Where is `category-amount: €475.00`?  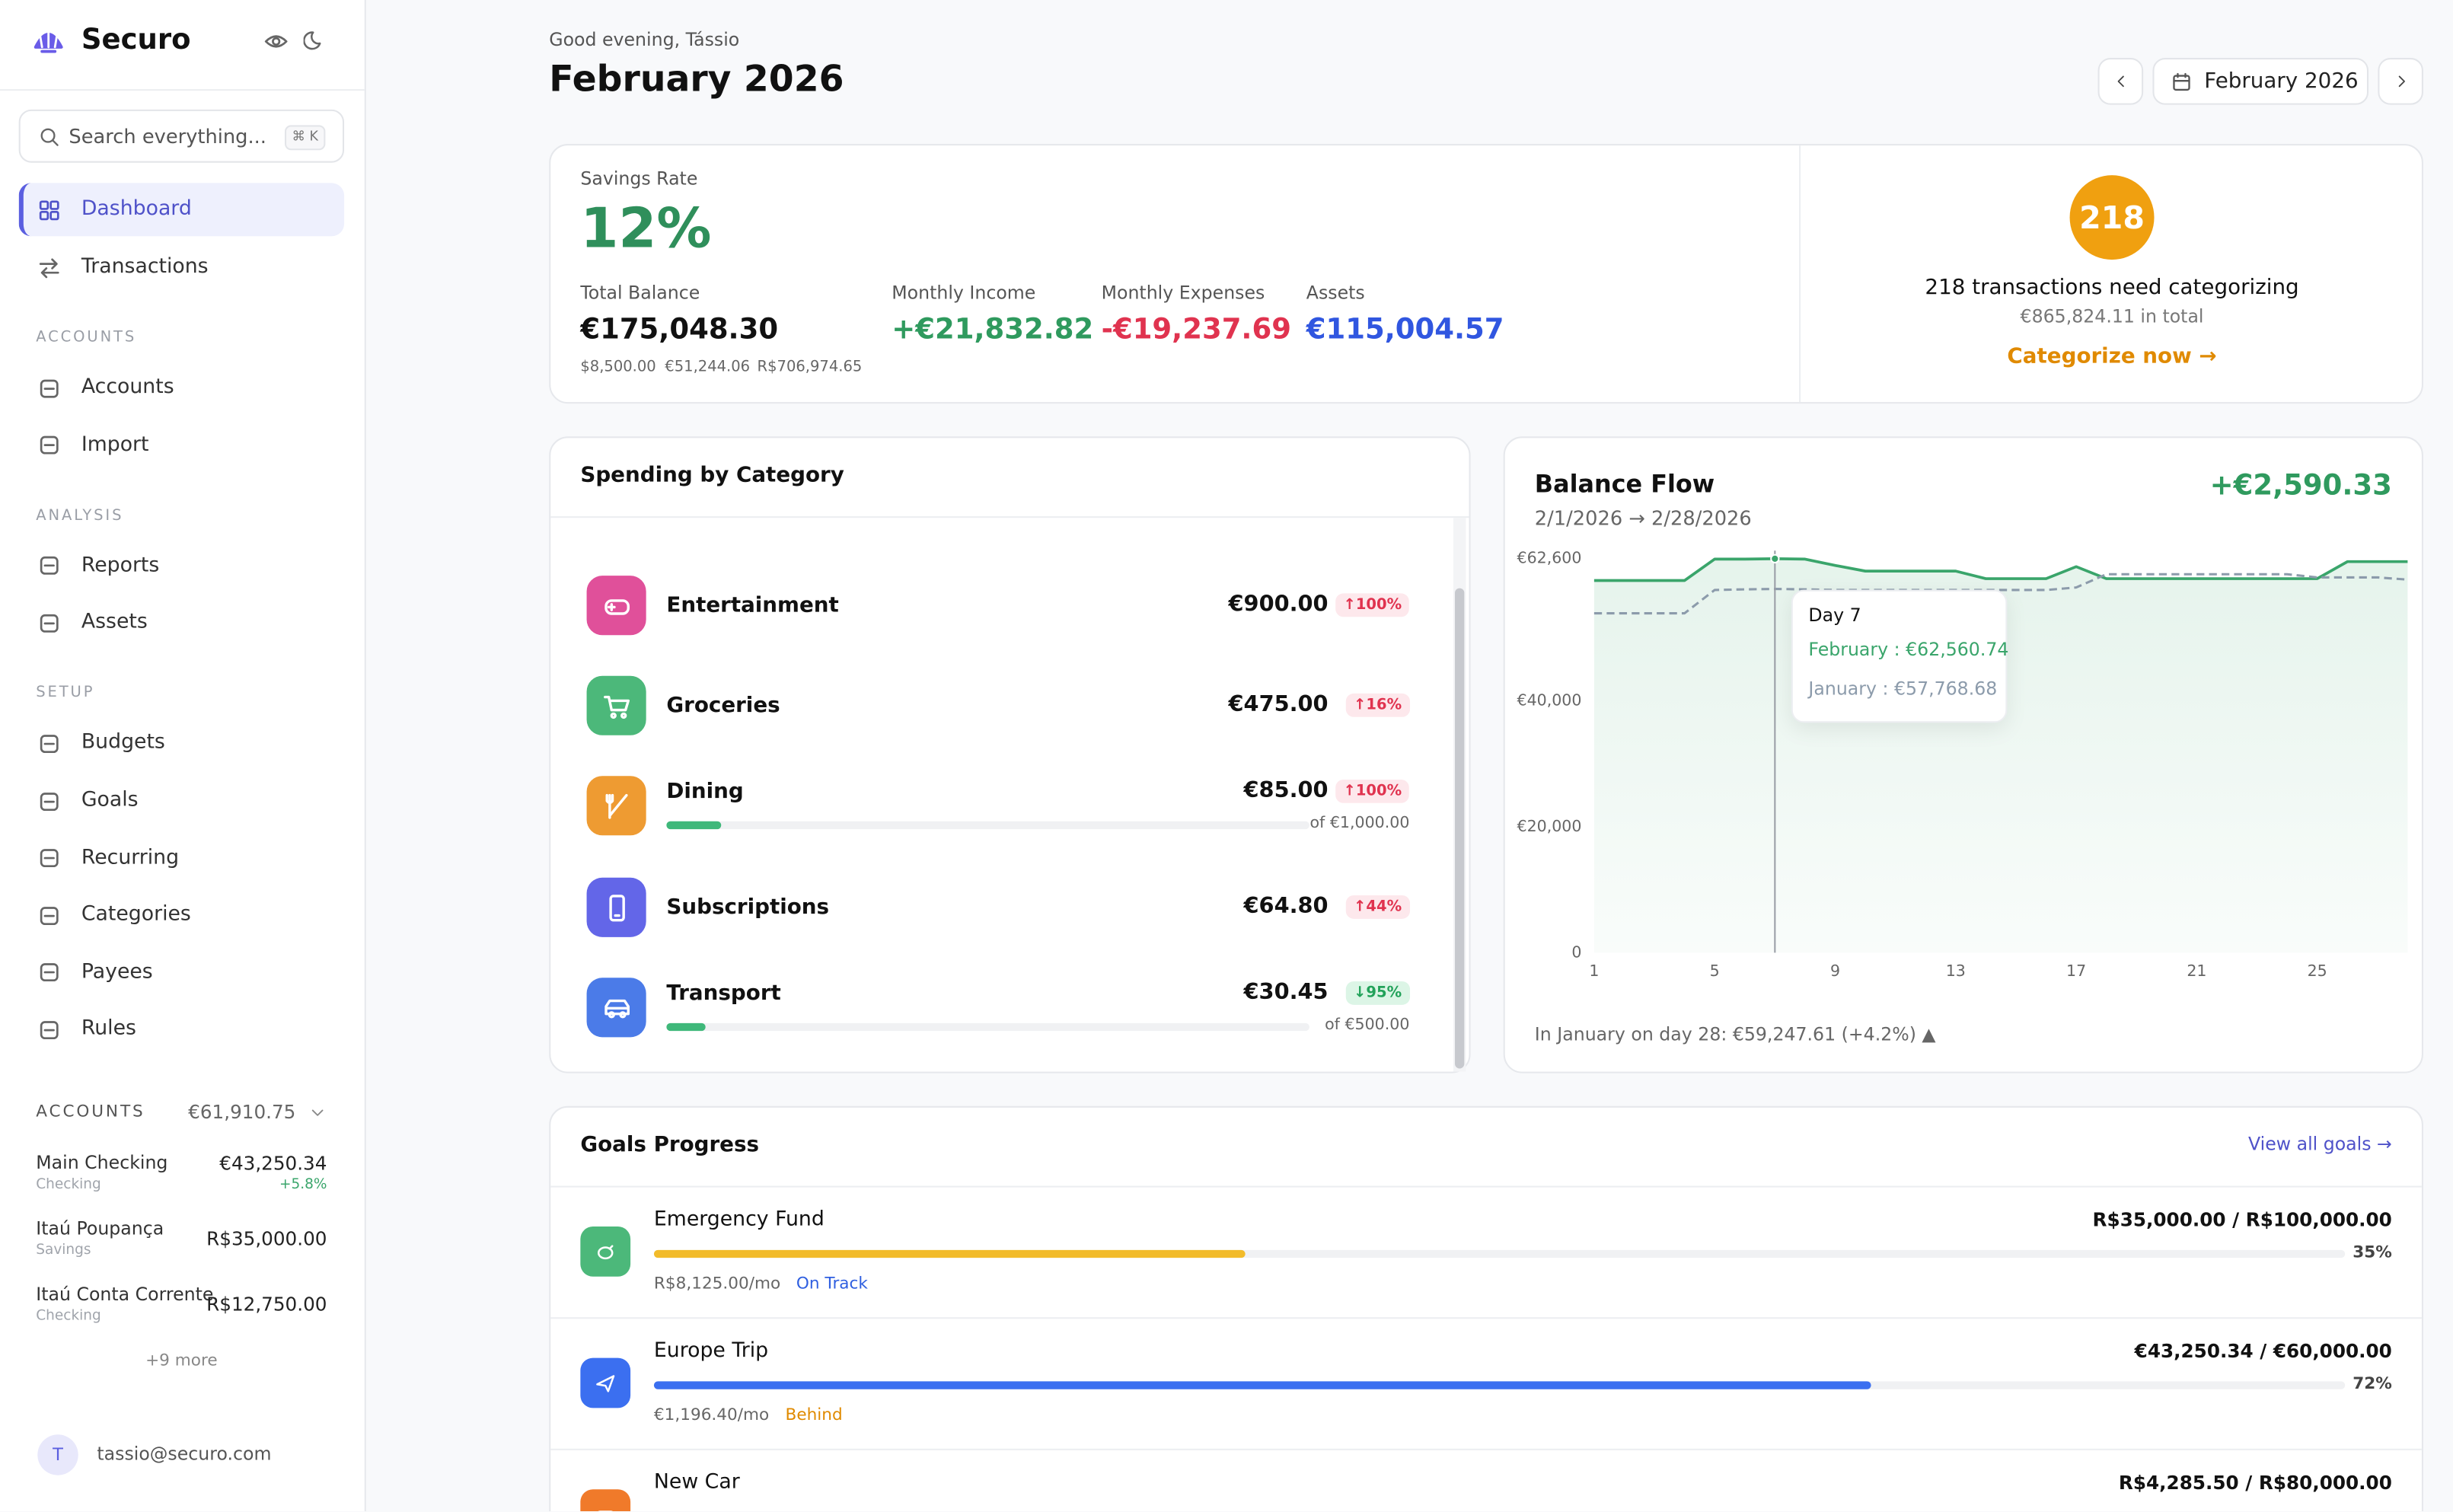
category-amount: €475.00 is located at coordinates (1278, 705).